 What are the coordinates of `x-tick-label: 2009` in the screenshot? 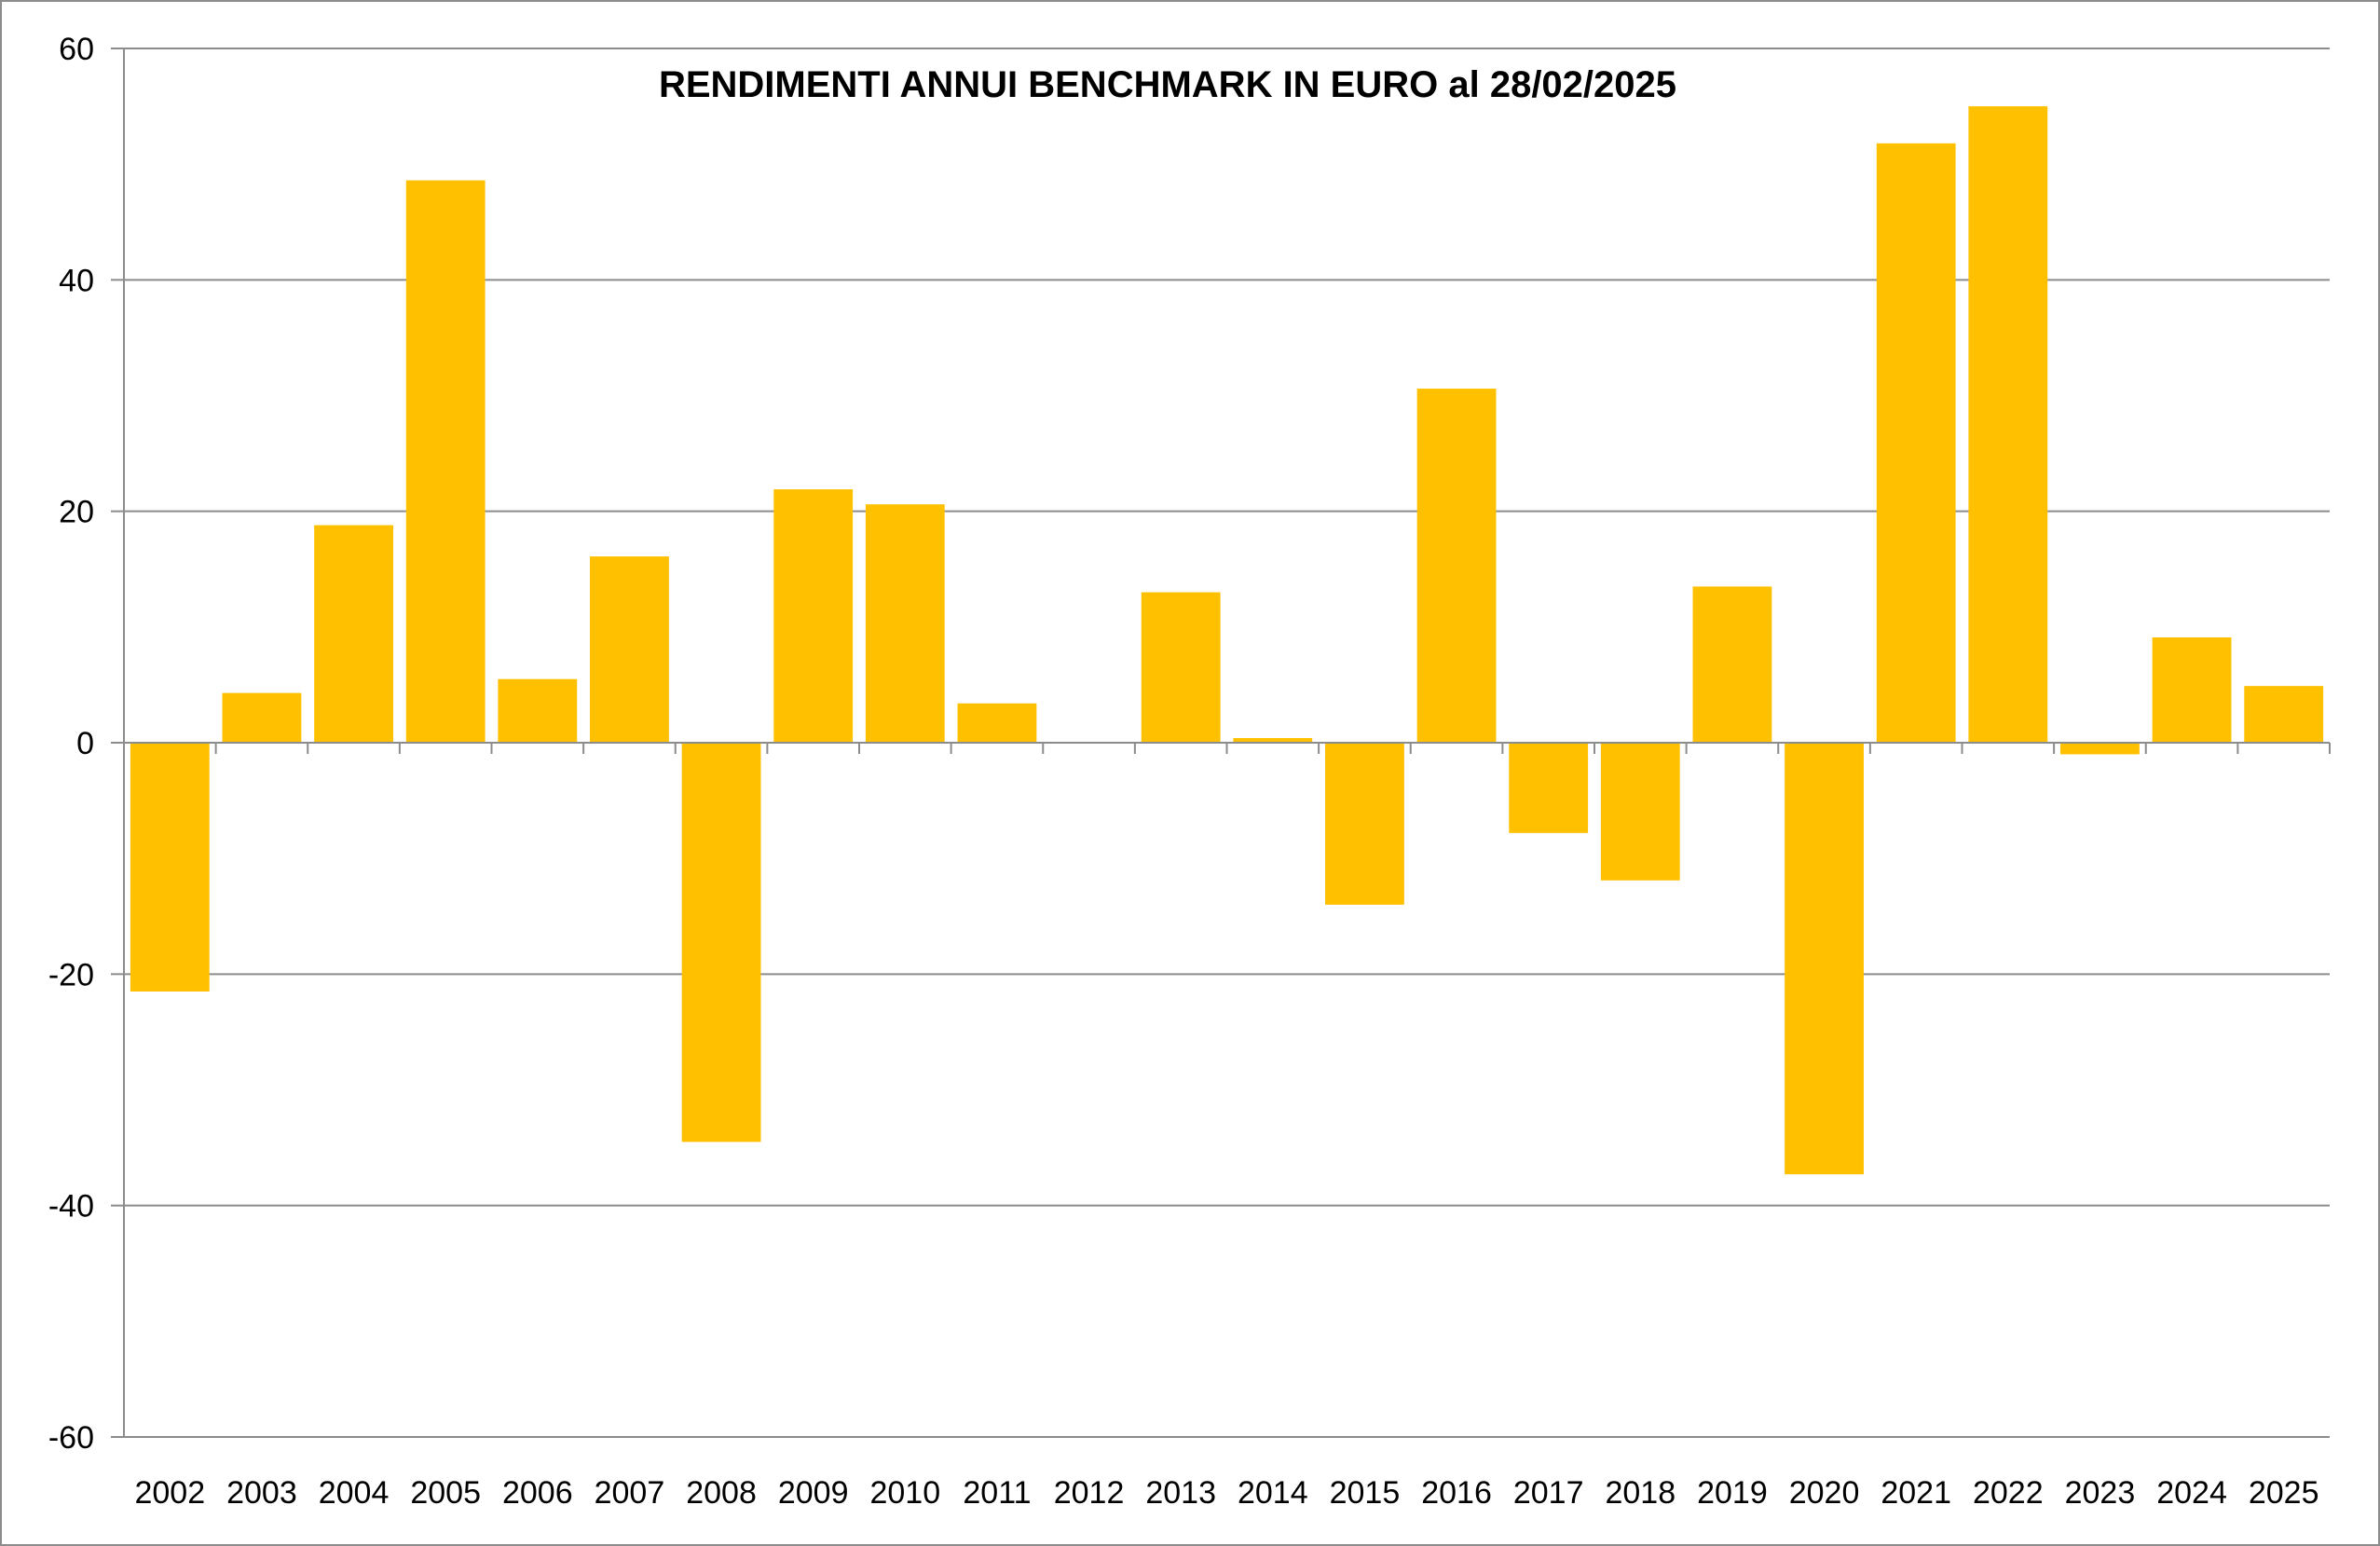 It's located at (813, 1493).